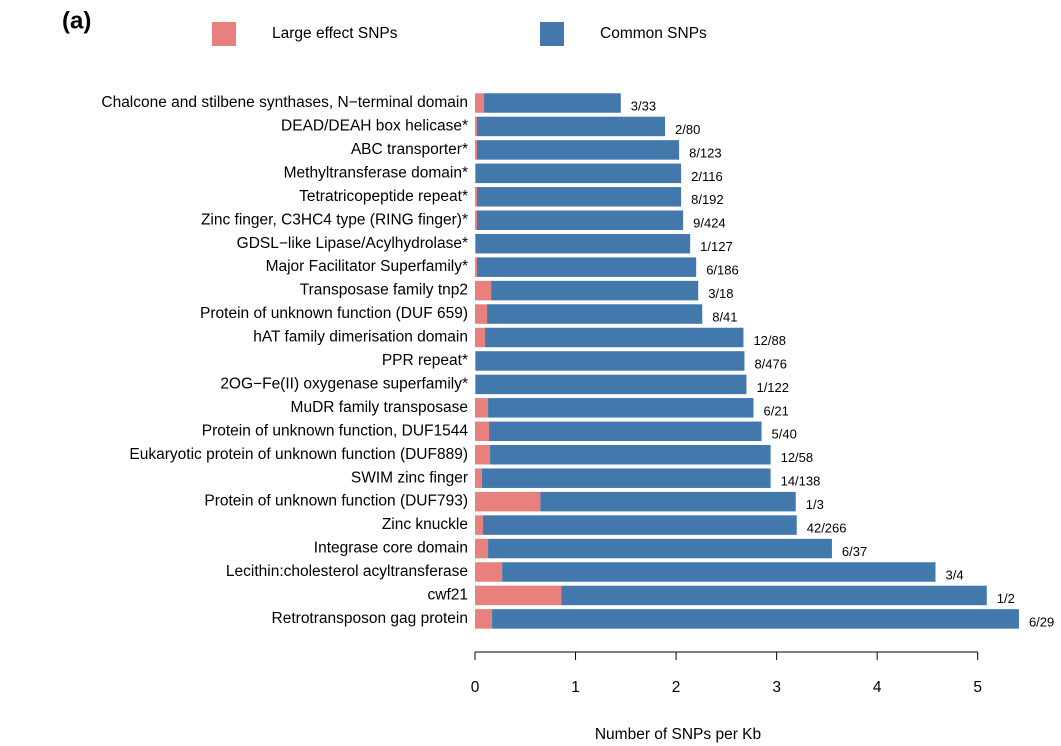 This screenshot has width=1061, height=746. I want to click on bar-annotation: 3/33, so click(643, 105).